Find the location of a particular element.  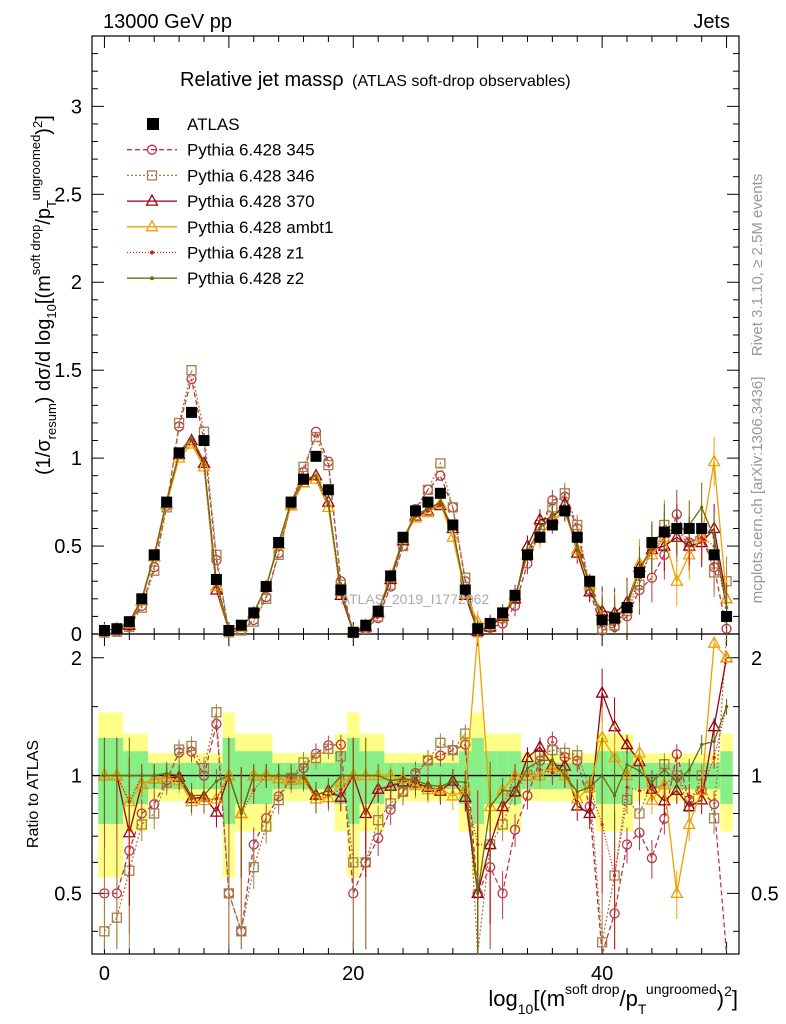

legend-label: Pythia 6.428 345 is located at coordinates (251, 150).